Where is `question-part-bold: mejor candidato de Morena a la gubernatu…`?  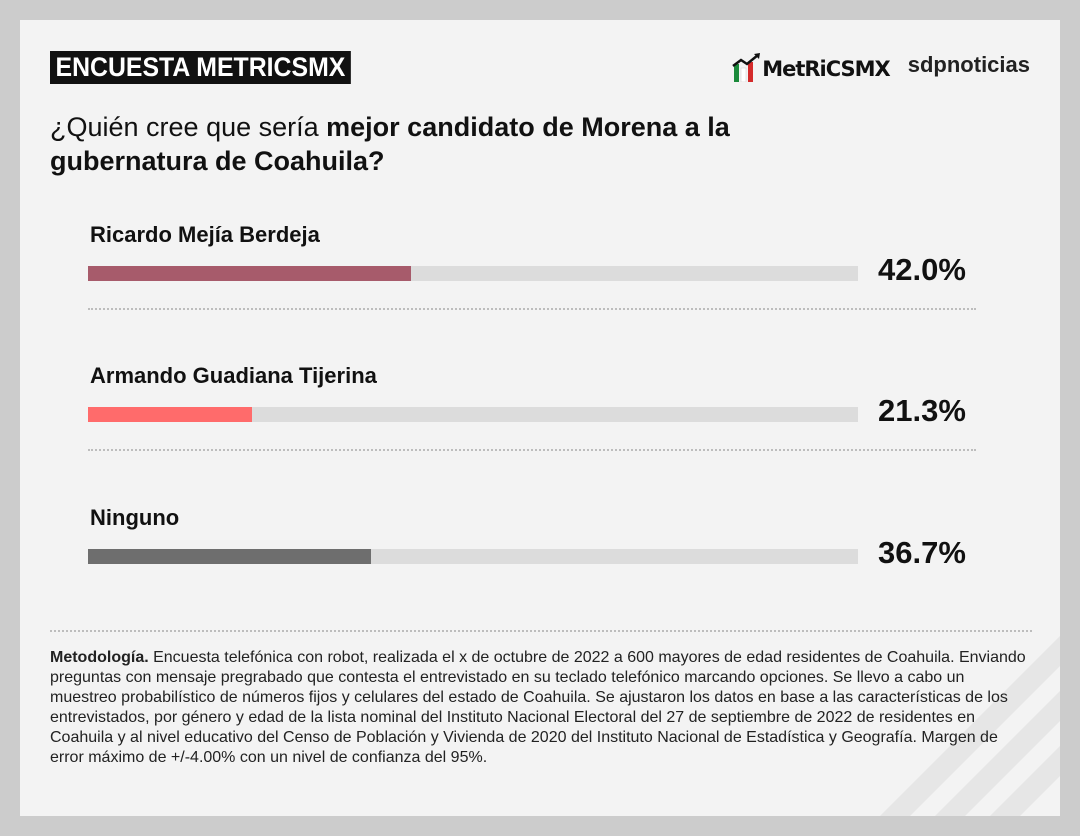 question-part-bold: mejor candidato de Morena a la gubernatu… is located at coordinates (390, 144).